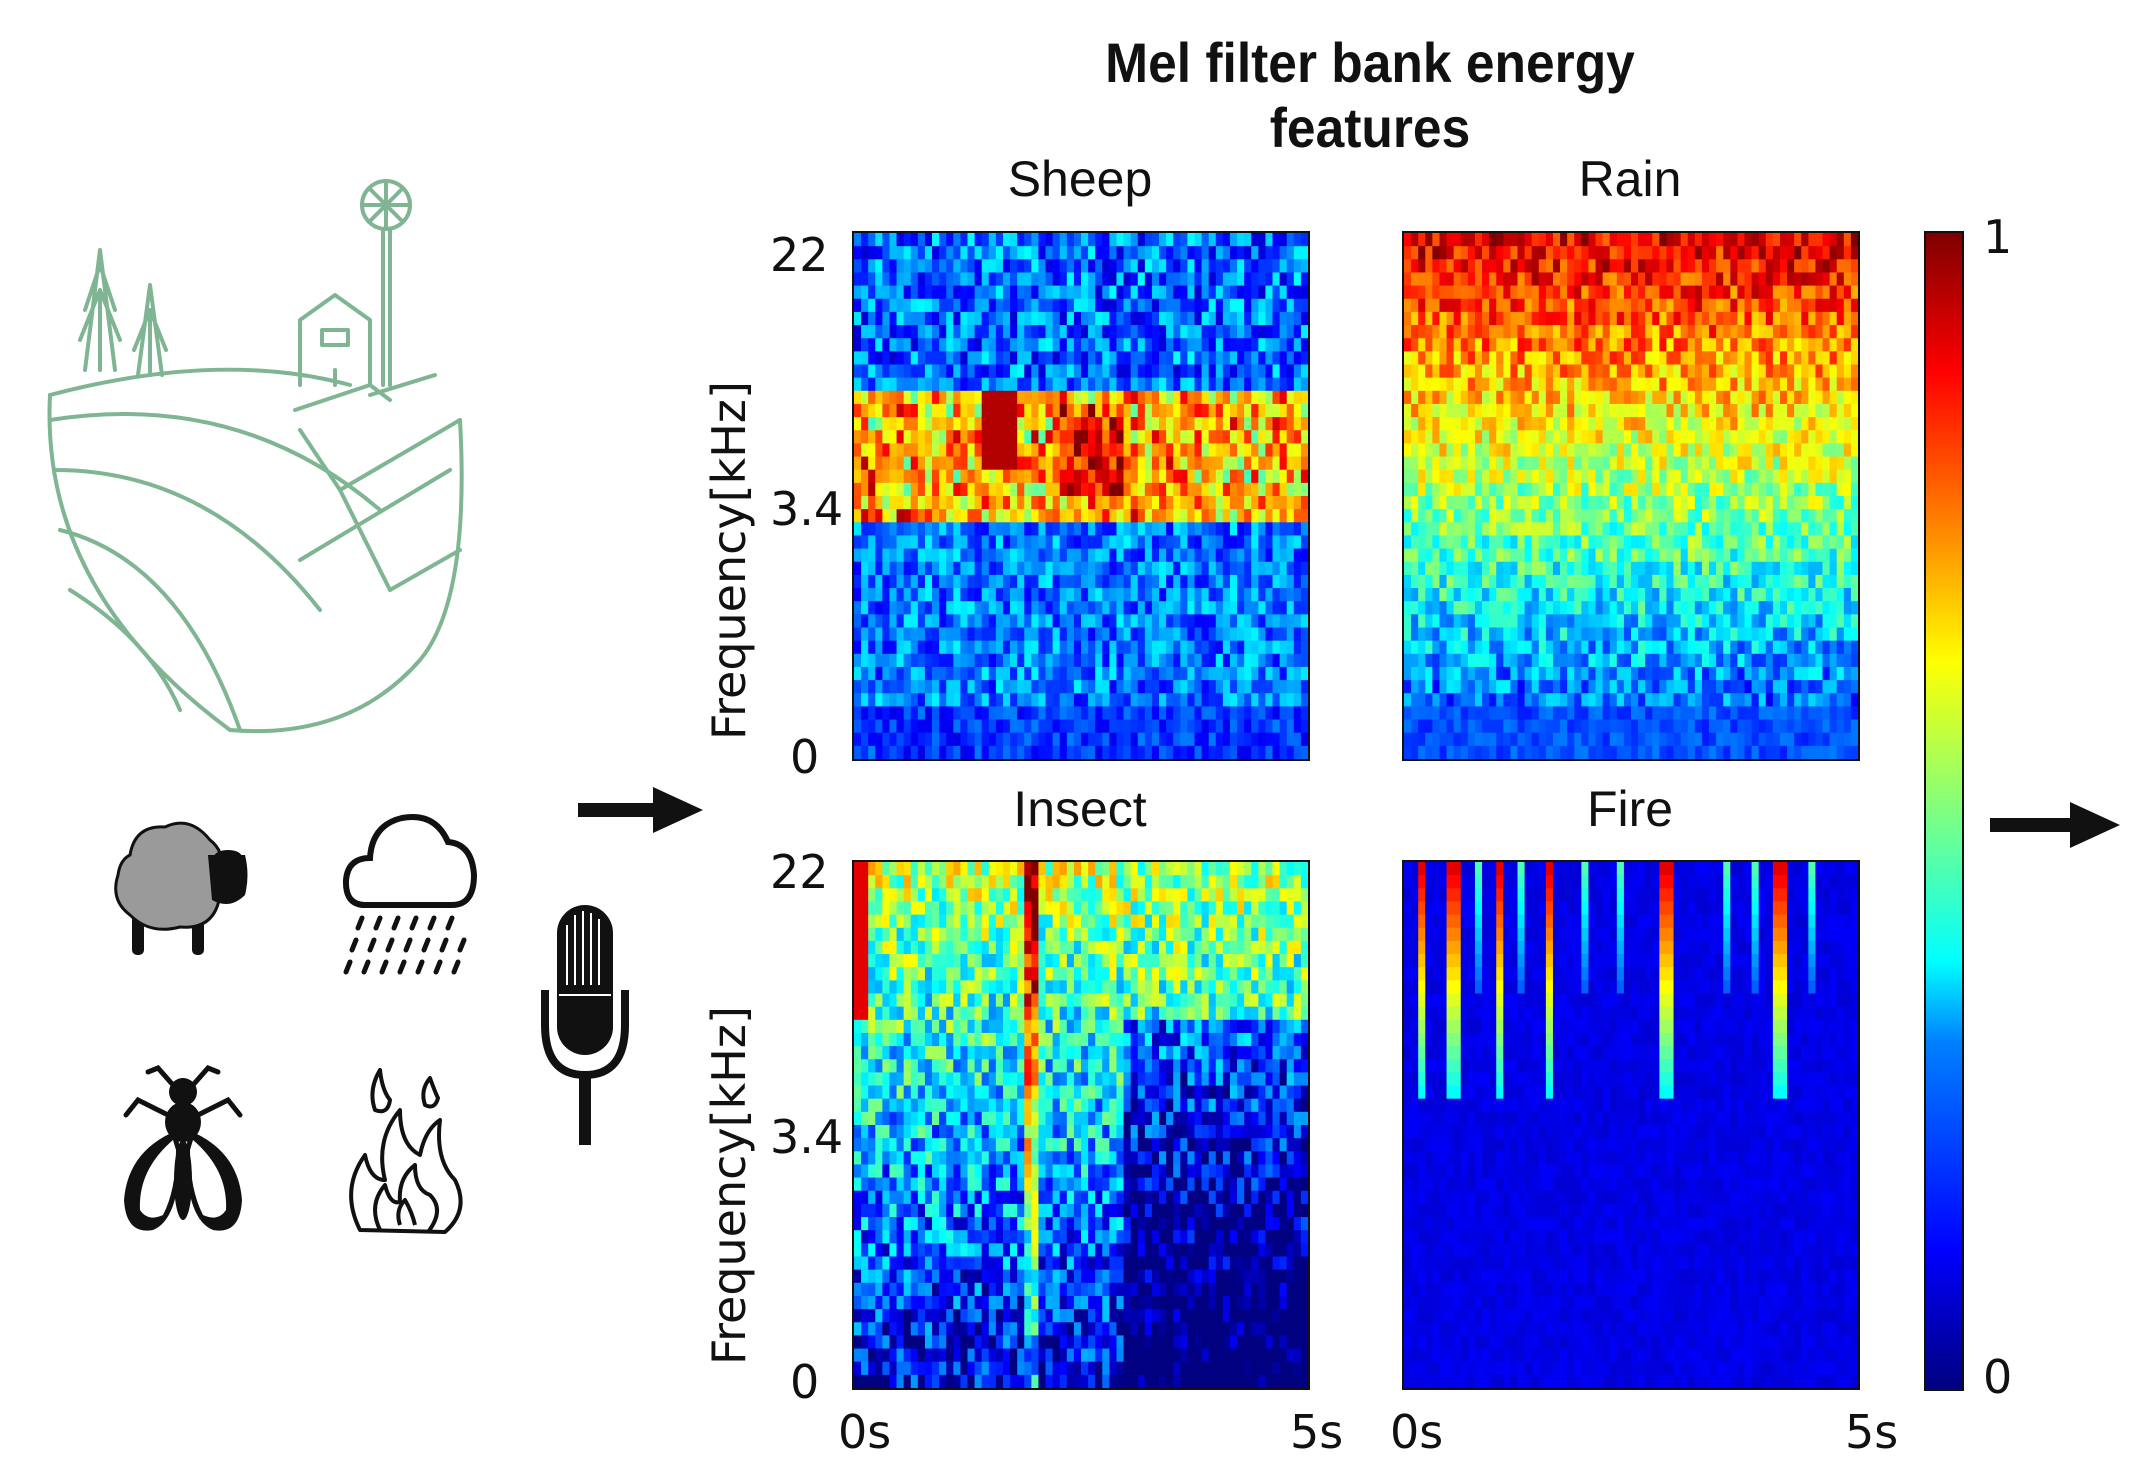 Image resolution: width=2131 pixels, height=1484 pixels. I want to click on spectrogram-sheep, so click(1081, 496).